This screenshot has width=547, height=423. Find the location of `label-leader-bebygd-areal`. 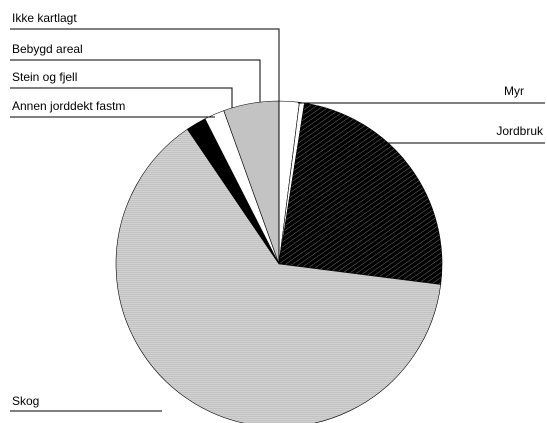

label-leader-bebygd-areal is located at coordinates (135, 80).